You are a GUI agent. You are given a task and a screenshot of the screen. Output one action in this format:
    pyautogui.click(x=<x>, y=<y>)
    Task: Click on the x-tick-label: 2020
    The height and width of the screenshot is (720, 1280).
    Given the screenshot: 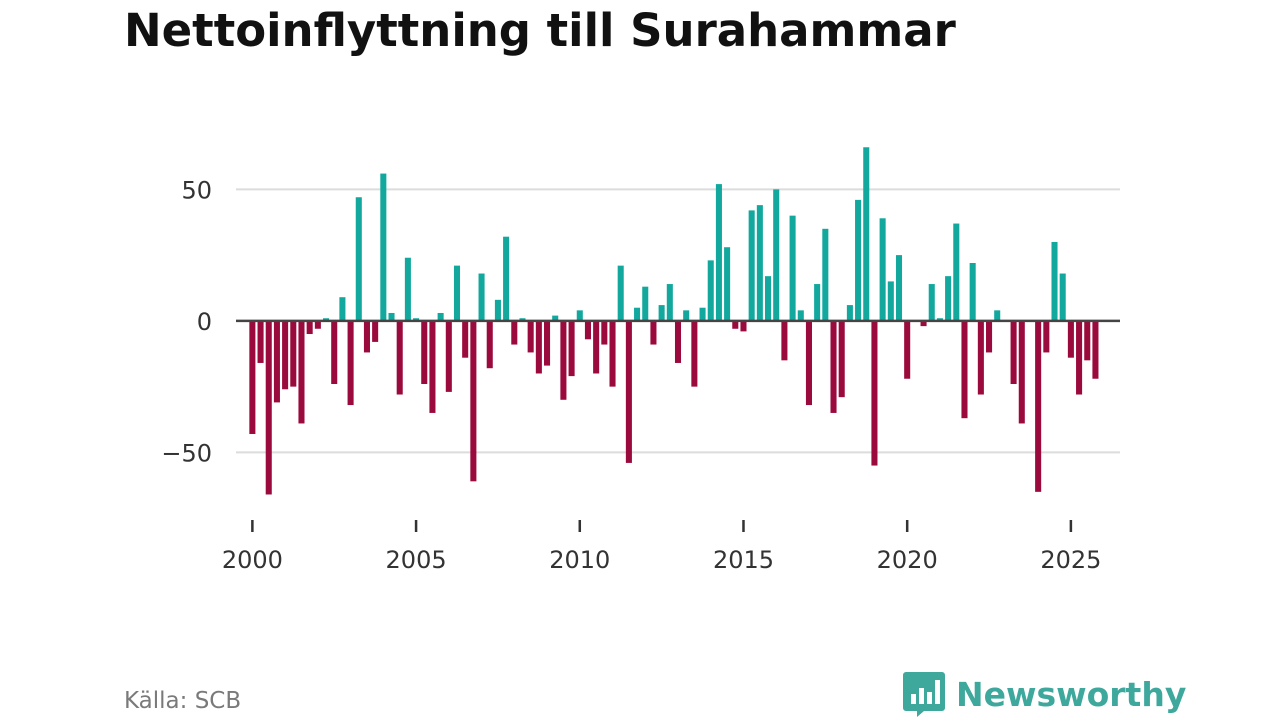 What is the action you would take?
    pyautogui.click(x=907, y=560)
    